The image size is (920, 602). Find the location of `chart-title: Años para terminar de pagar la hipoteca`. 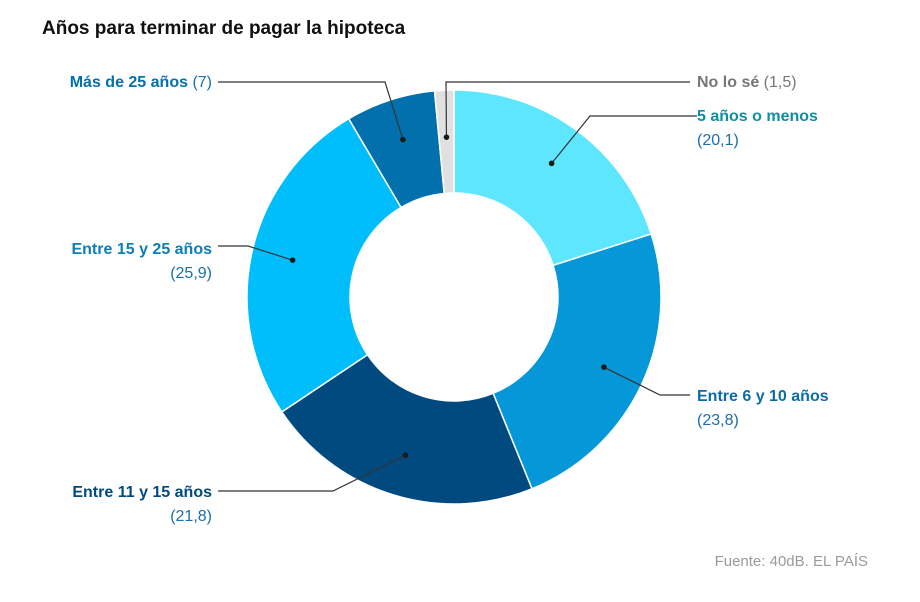

chart-title: Años para terminar de pagar la hipoteca is located at coordinates (224, 28).